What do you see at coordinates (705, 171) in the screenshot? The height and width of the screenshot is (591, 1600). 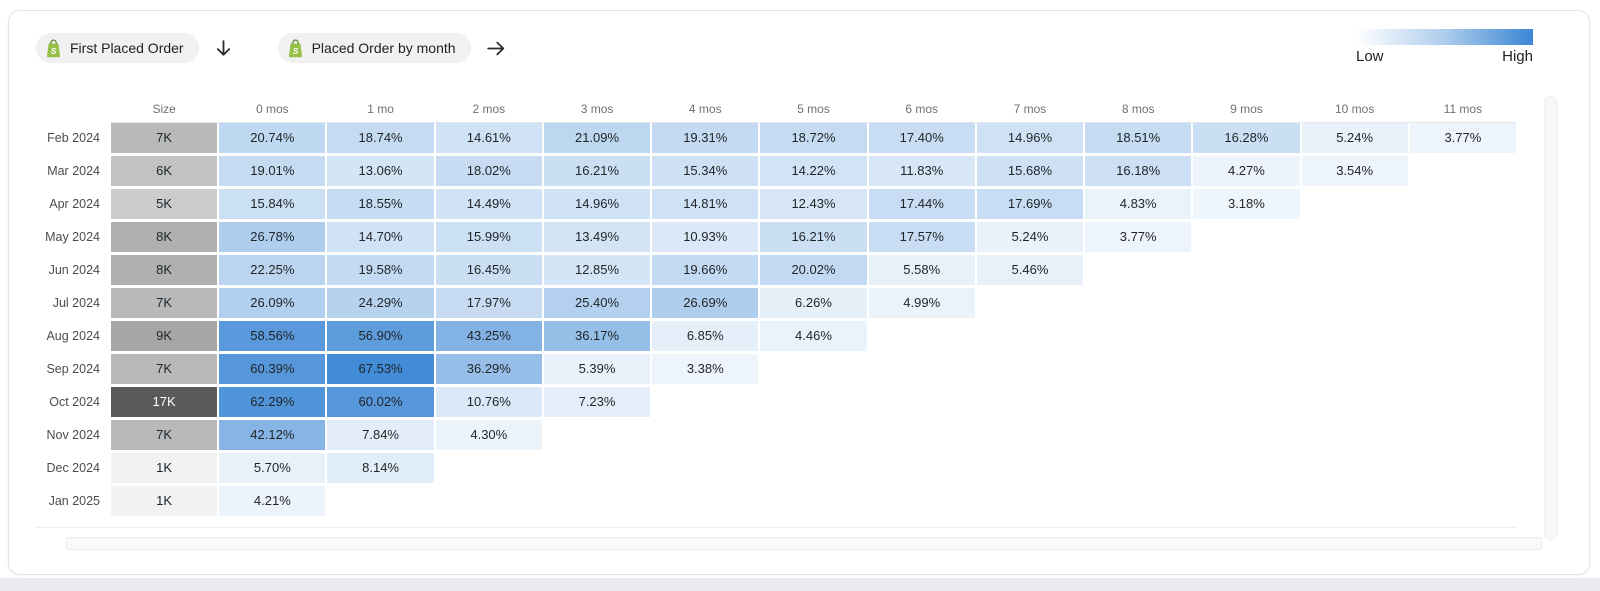 I see `value-cell: 15.34%` at bounding box center [705, 171].